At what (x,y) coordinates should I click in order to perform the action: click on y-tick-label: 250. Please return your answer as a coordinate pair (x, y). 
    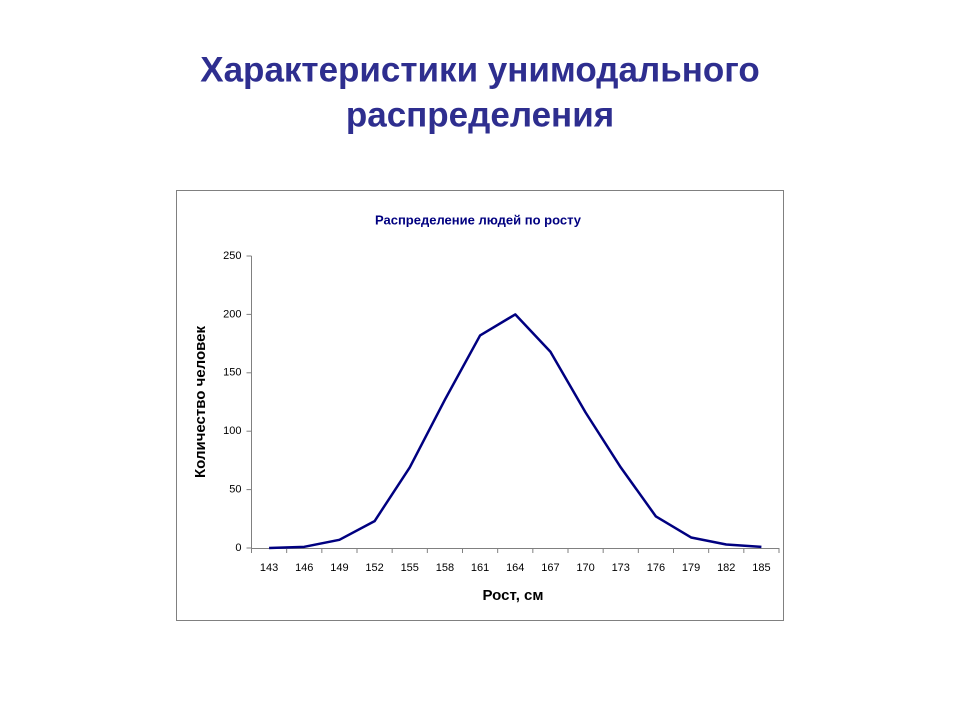
    Looking at the image, I should click on (232, 256).